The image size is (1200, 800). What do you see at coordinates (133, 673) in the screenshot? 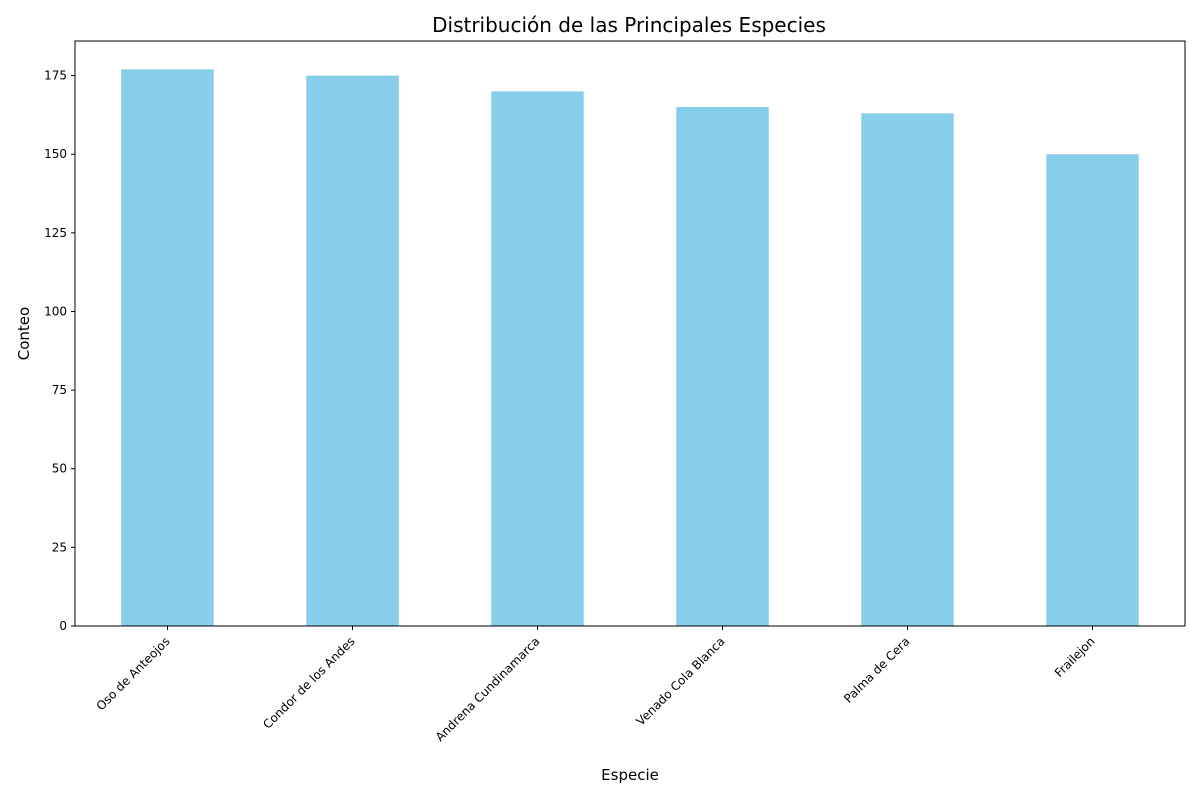
I see `x-tick-label-0: Oso de Anteojos` at bounding box center [133, 673].